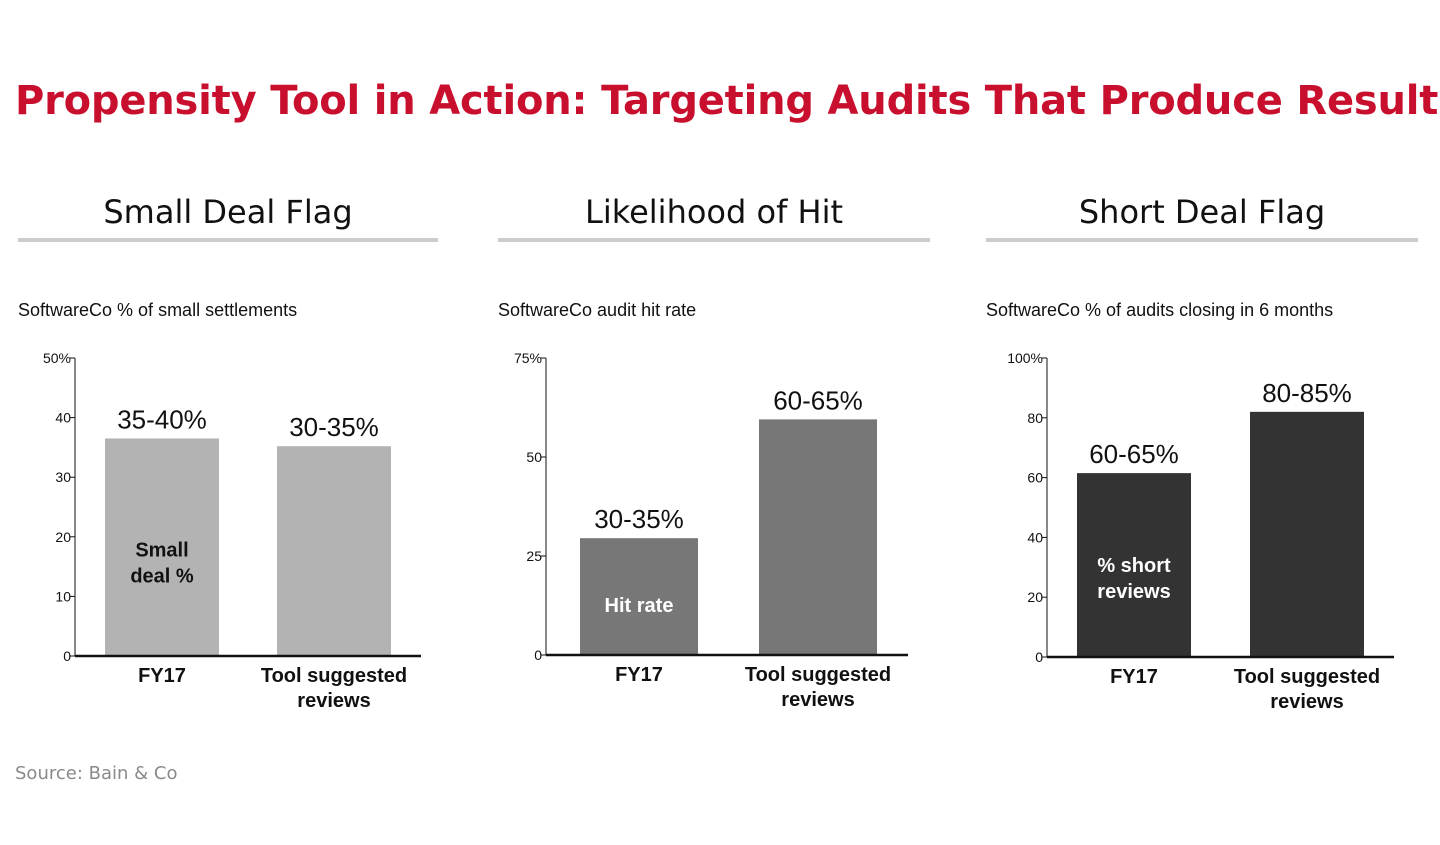 This screenshot has height=845, width=1440. Describe the element at coordinates (1202, 212) in the screenshot. I see `panel-heading: Short Deal Flag` at that location.